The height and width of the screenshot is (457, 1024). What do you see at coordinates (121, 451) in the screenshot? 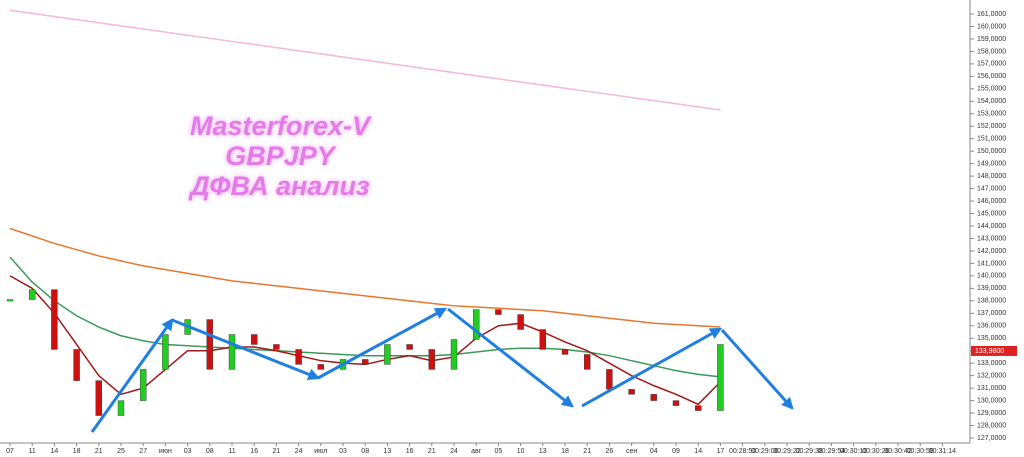
I see `x-tick-label: 25` at bounding box center [121, 451].